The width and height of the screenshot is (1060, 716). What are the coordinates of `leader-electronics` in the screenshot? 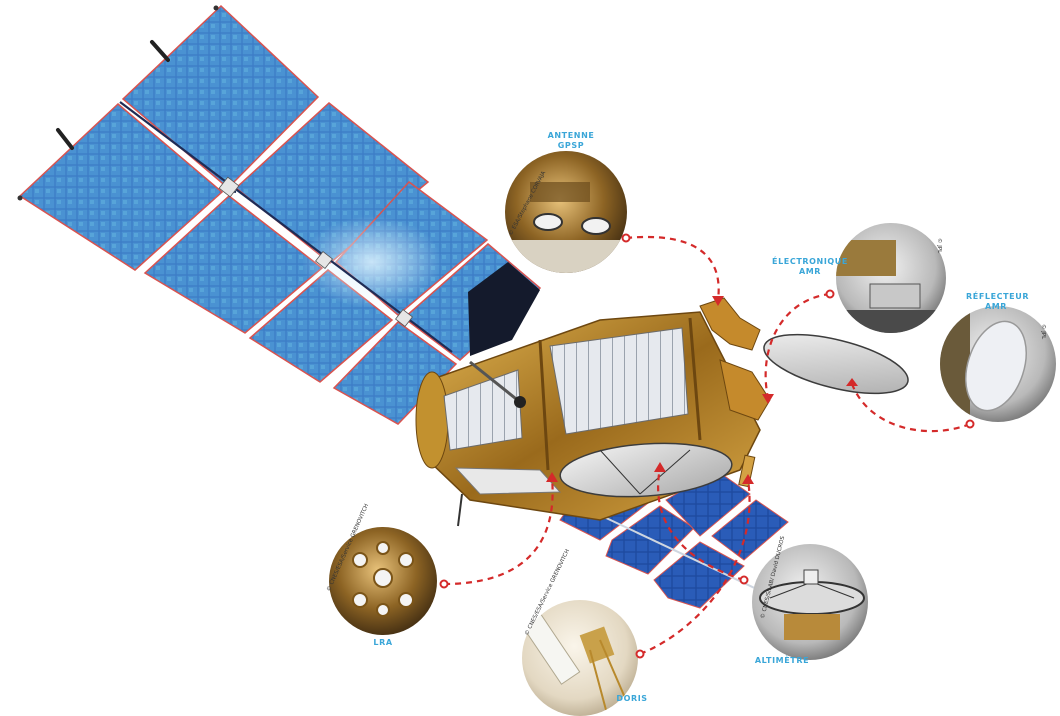 It's located at (797, 345).